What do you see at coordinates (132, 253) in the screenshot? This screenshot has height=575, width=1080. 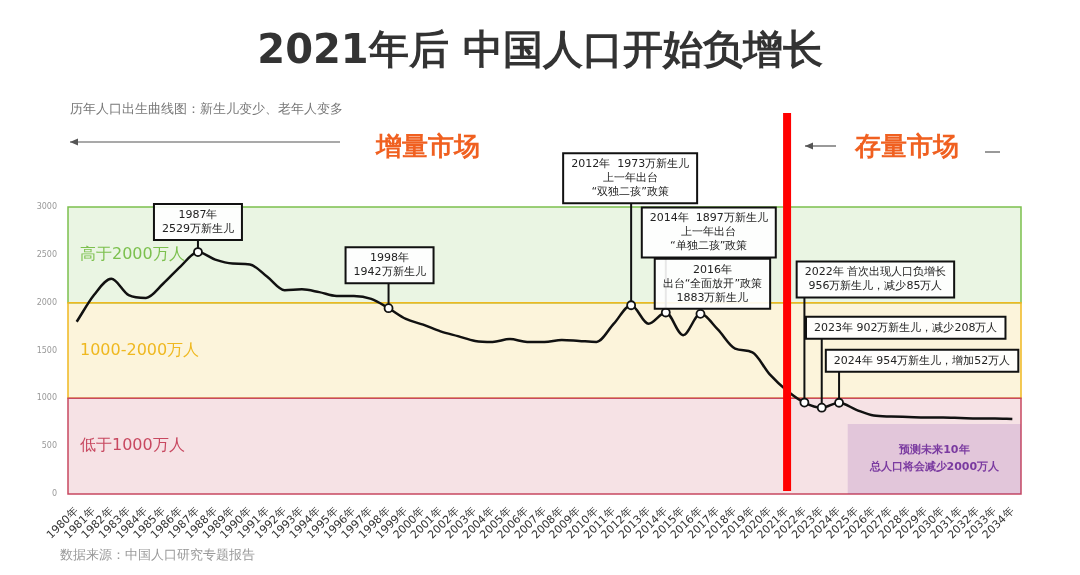 I see `band-label: 高于2000万人` at bounding box center [132, 253].